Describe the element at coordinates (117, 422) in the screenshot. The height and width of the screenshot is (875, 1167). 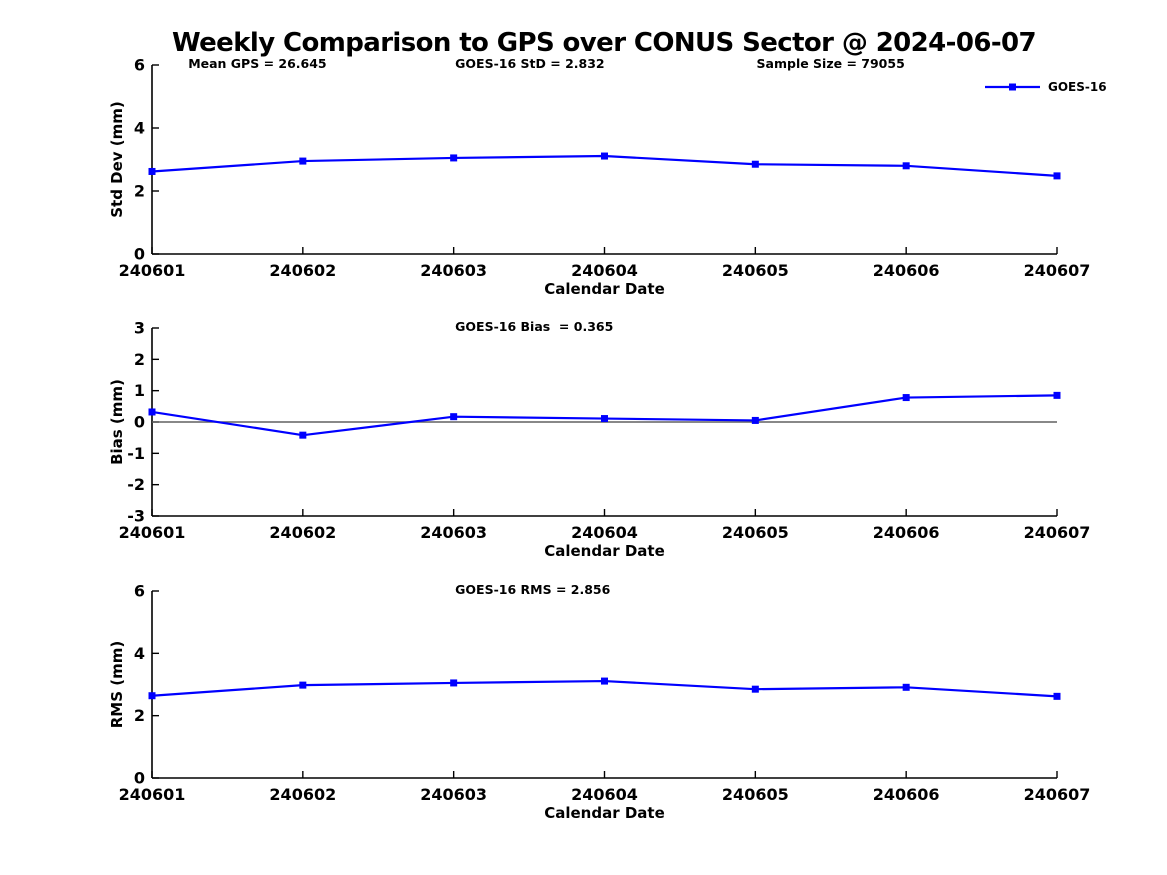
I see `y-axis-label: Bias (mm)` at that location.